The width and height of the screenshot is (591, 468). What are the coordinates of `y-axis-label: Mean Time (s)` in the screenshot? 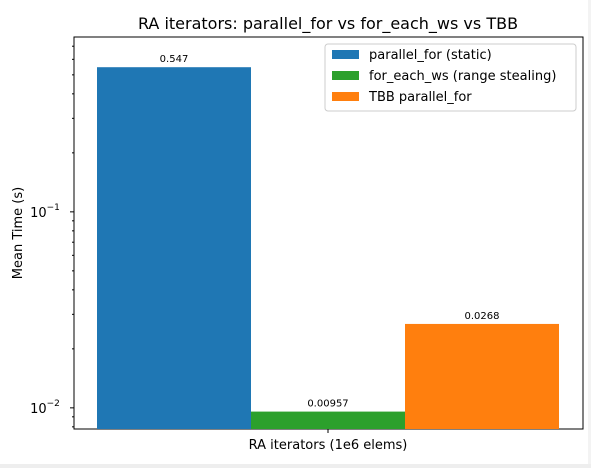 It's located at (18, 233).